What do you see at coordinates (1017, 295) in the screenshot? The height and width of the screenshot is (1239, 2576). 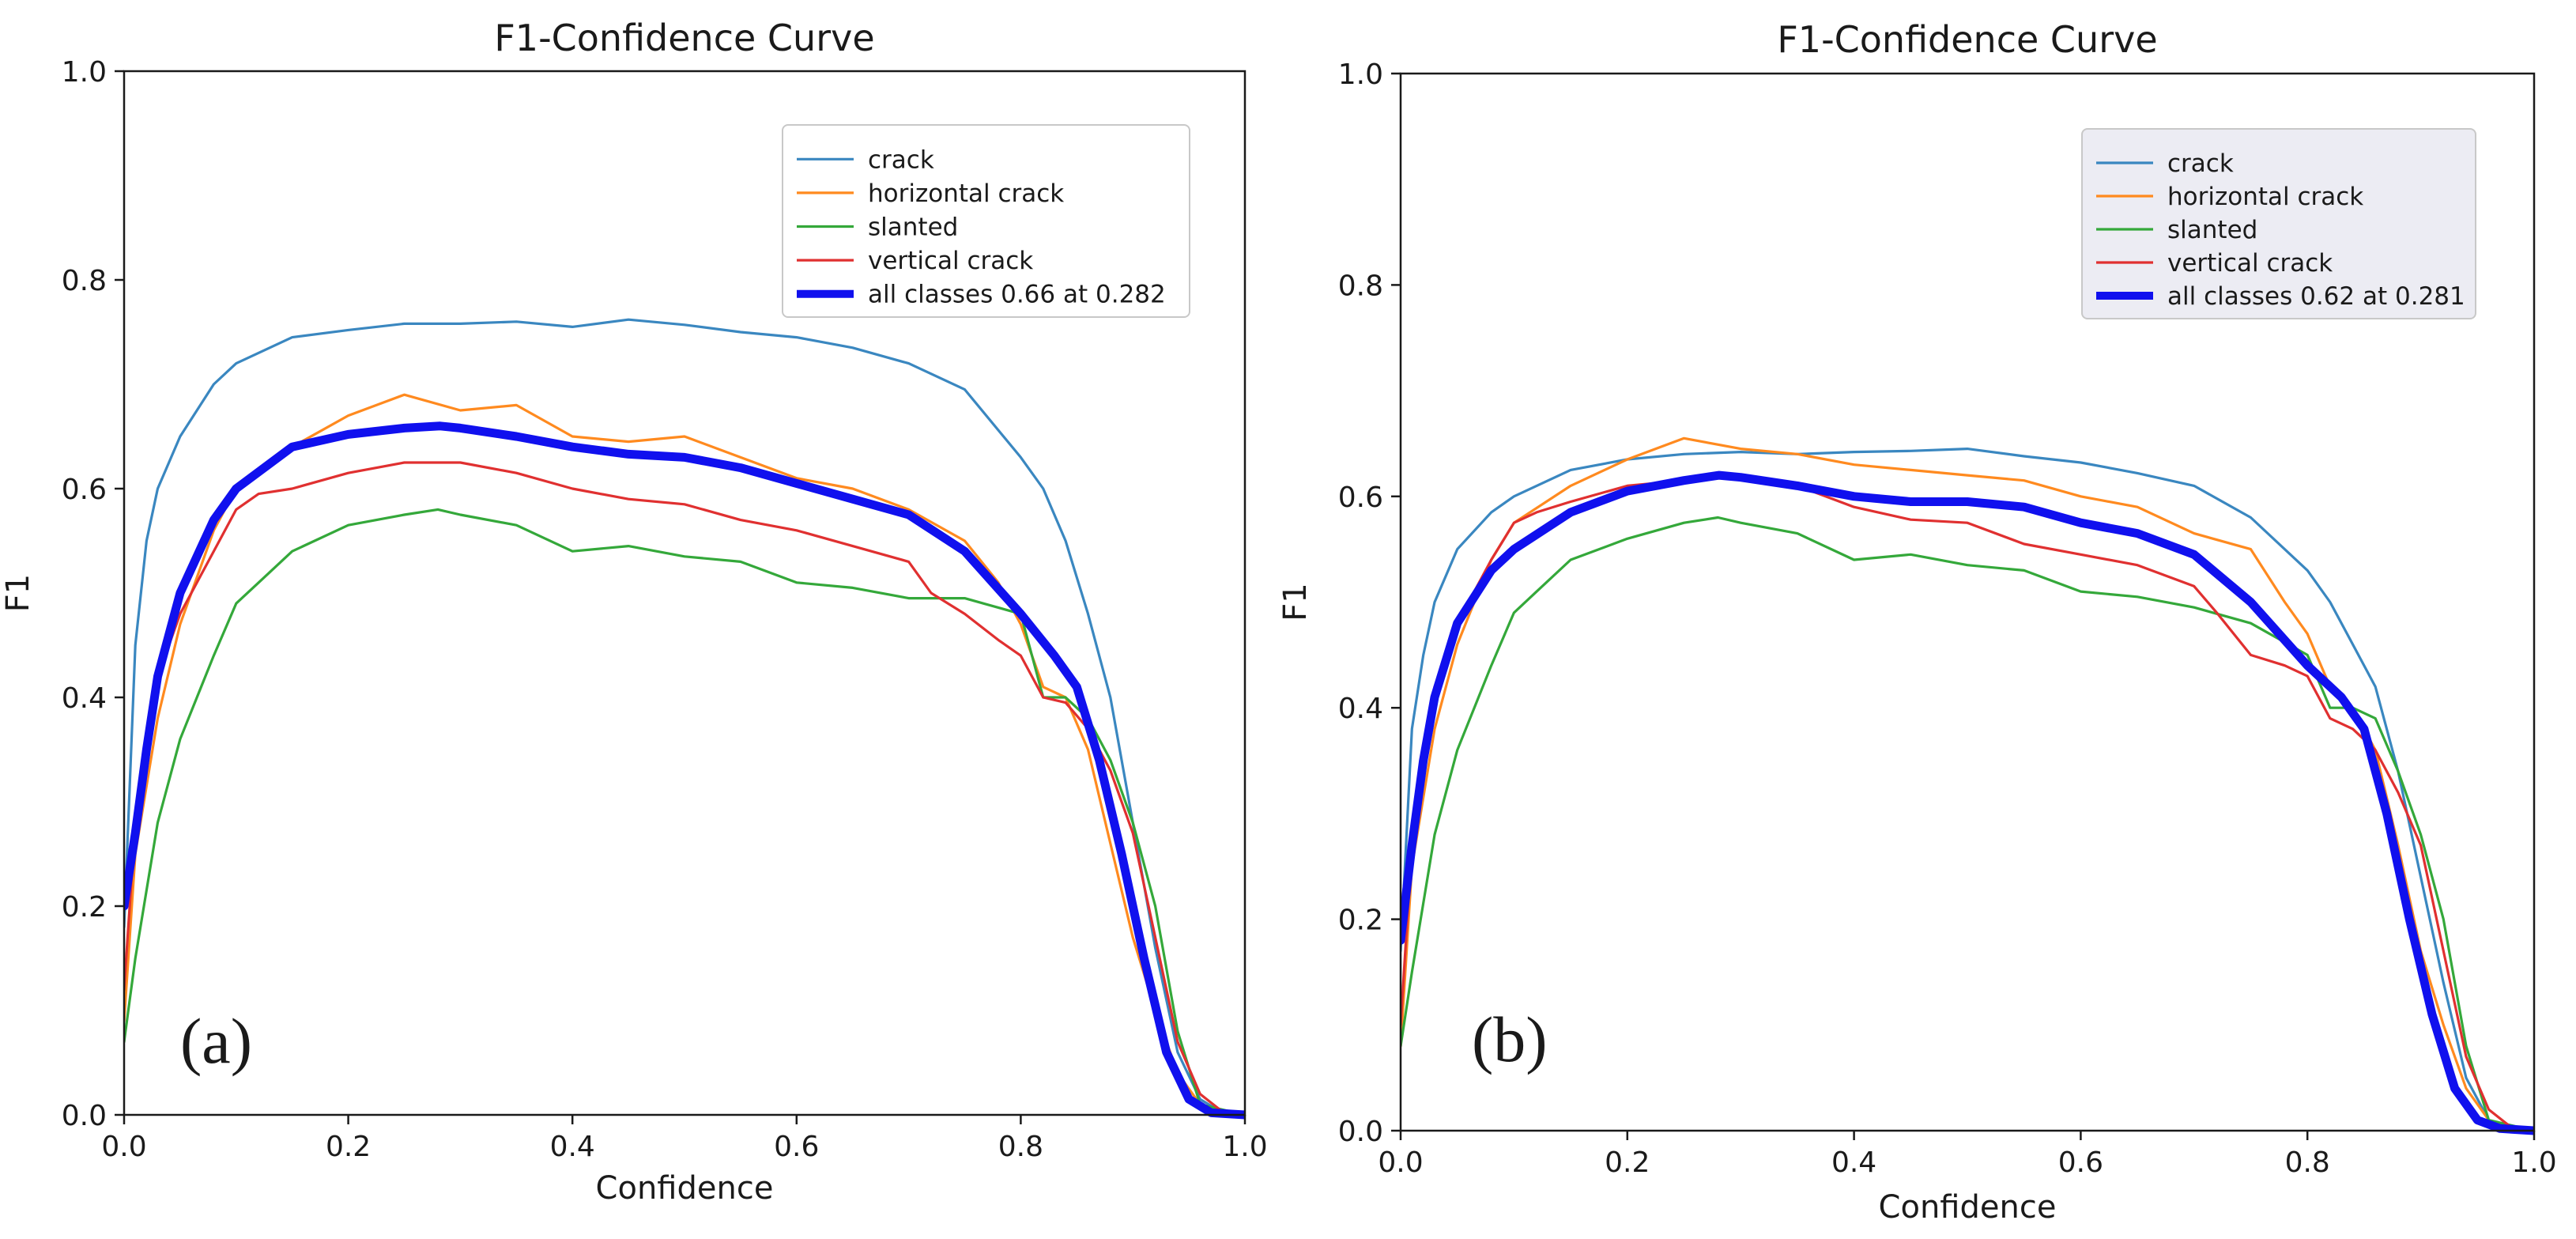 I see `legend-label-all-classes: all classes 0.66 at 0.282` at bounding box center [1017, 295].